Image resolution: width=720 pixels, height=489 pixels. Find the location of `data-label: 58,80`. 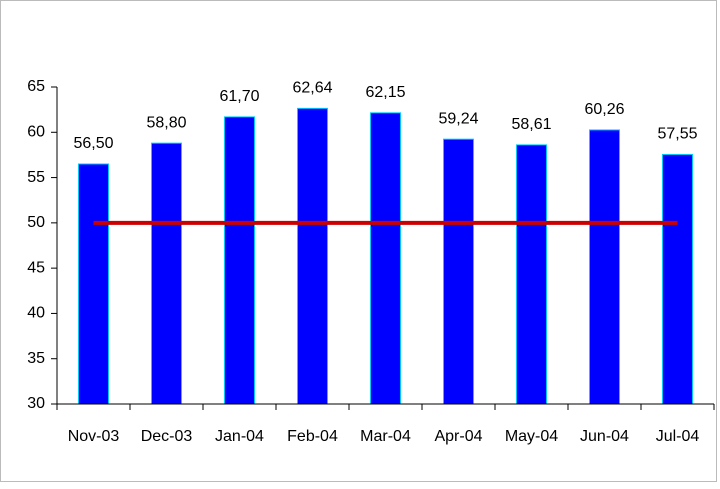

data-label: 58,80 is located at coordinates (166, 122).